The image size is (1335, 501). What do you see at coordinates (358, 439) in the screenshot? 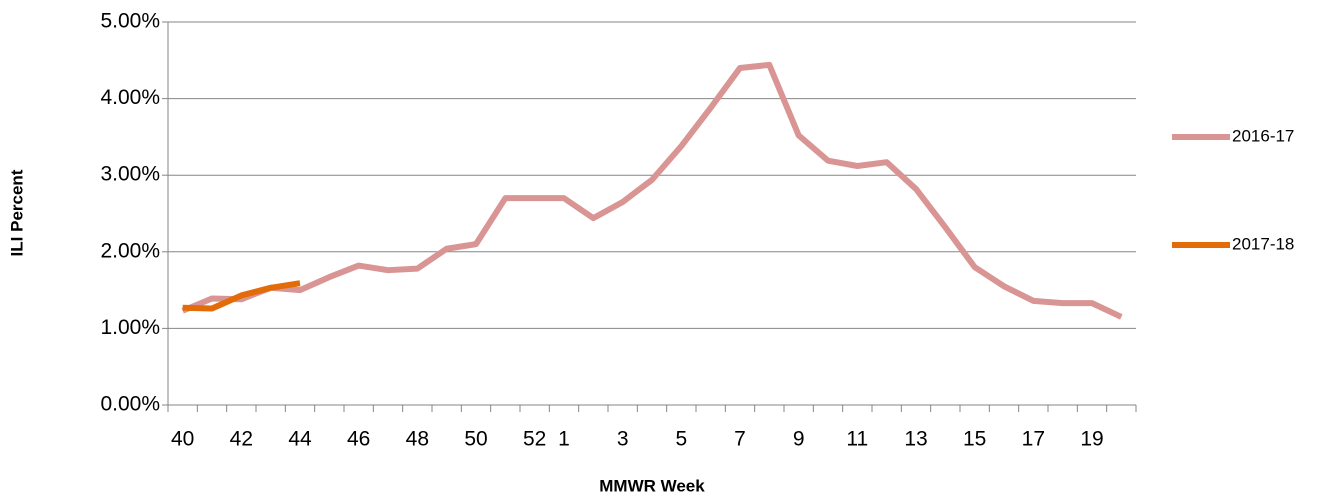
I see `x-tick-label: 46` at bounding box center [358, 439].